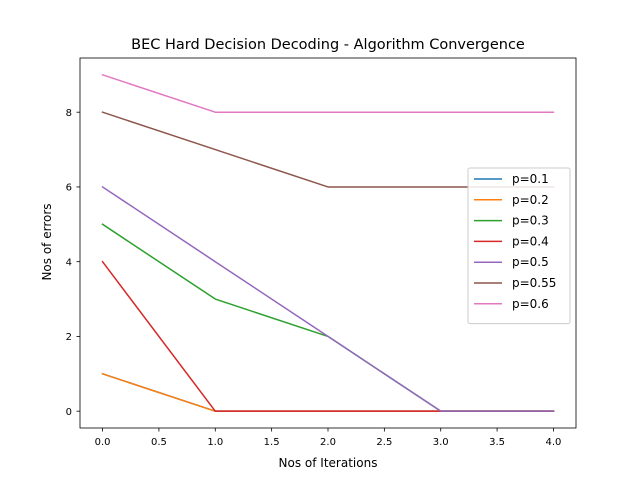 This screenshot has width=640, height=480. Describe the element at coordinates (328, 442) in the screenshot. I see `x-tick-label: 2.0` at that location.